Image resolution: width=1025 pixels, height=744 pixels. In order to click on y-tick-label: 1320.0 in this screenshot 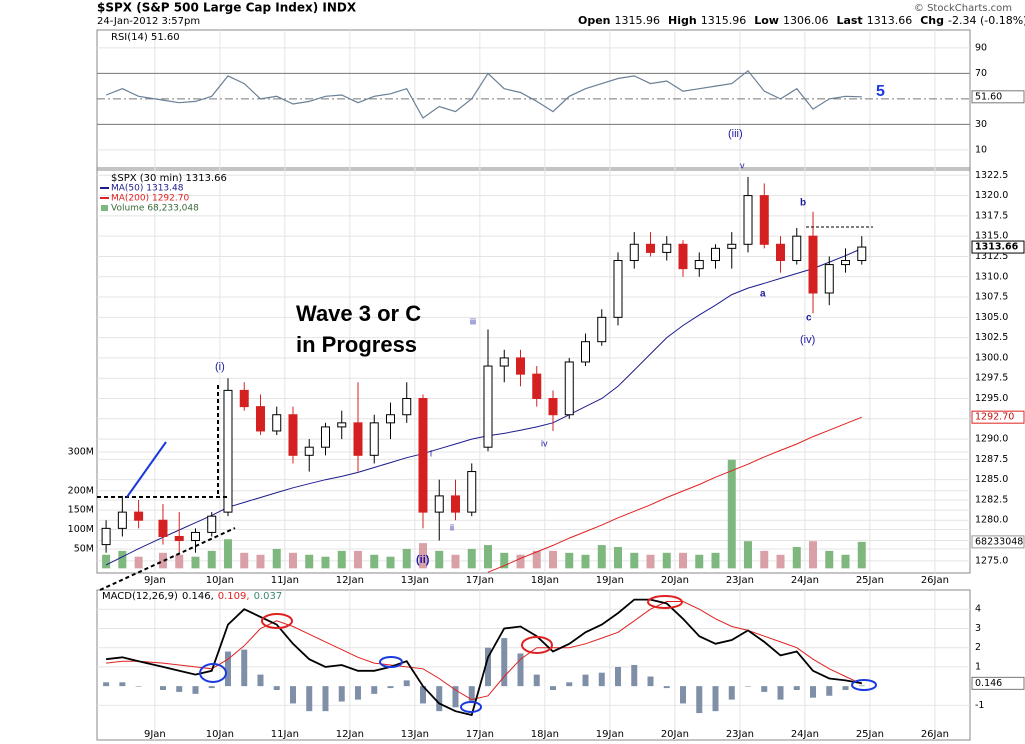, I will do `click(991, 195)`.